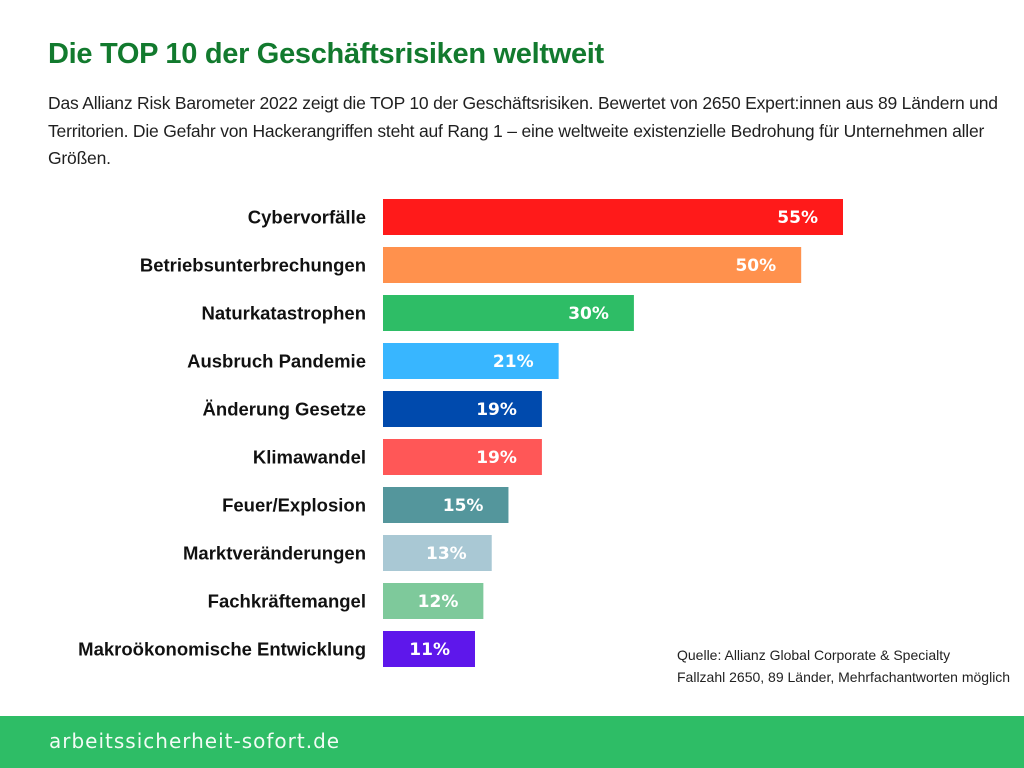 This screenshot has height=768, width=1024. I want to click on value-label: 50%, so click(755, 266).